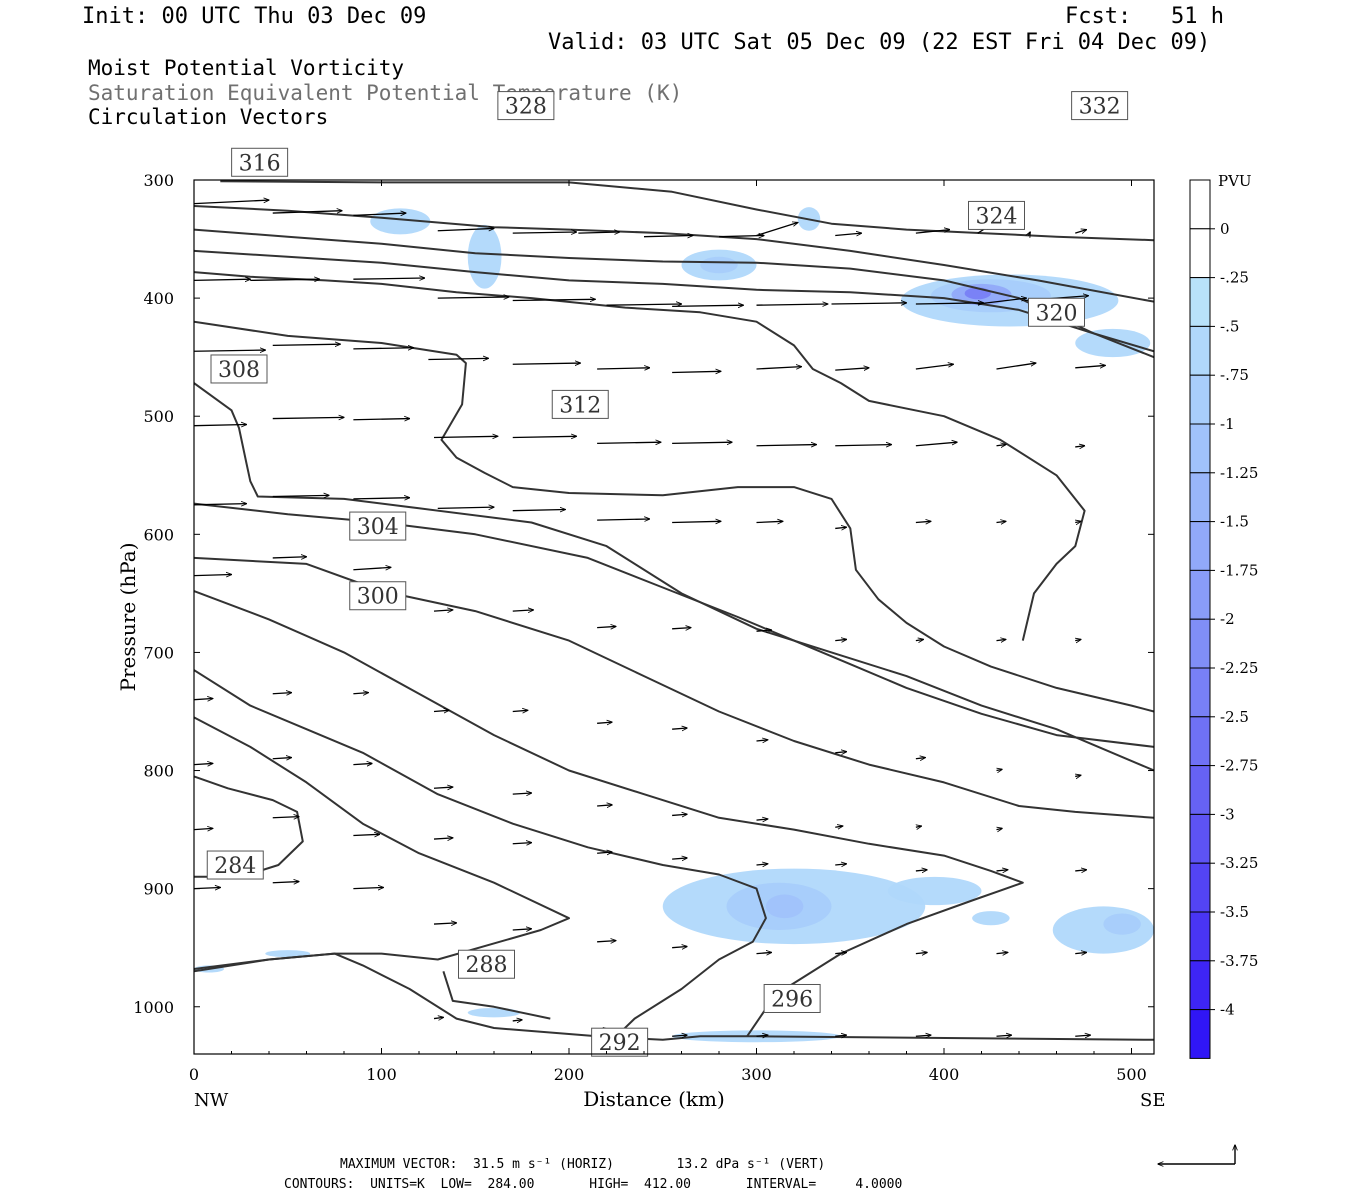 This screenshot has width=1350, height=1200. What do you see at coordinates (158, 771) in the screenshot?
I see `y-tick-label-800: 800` at bounding box center [158, 771].